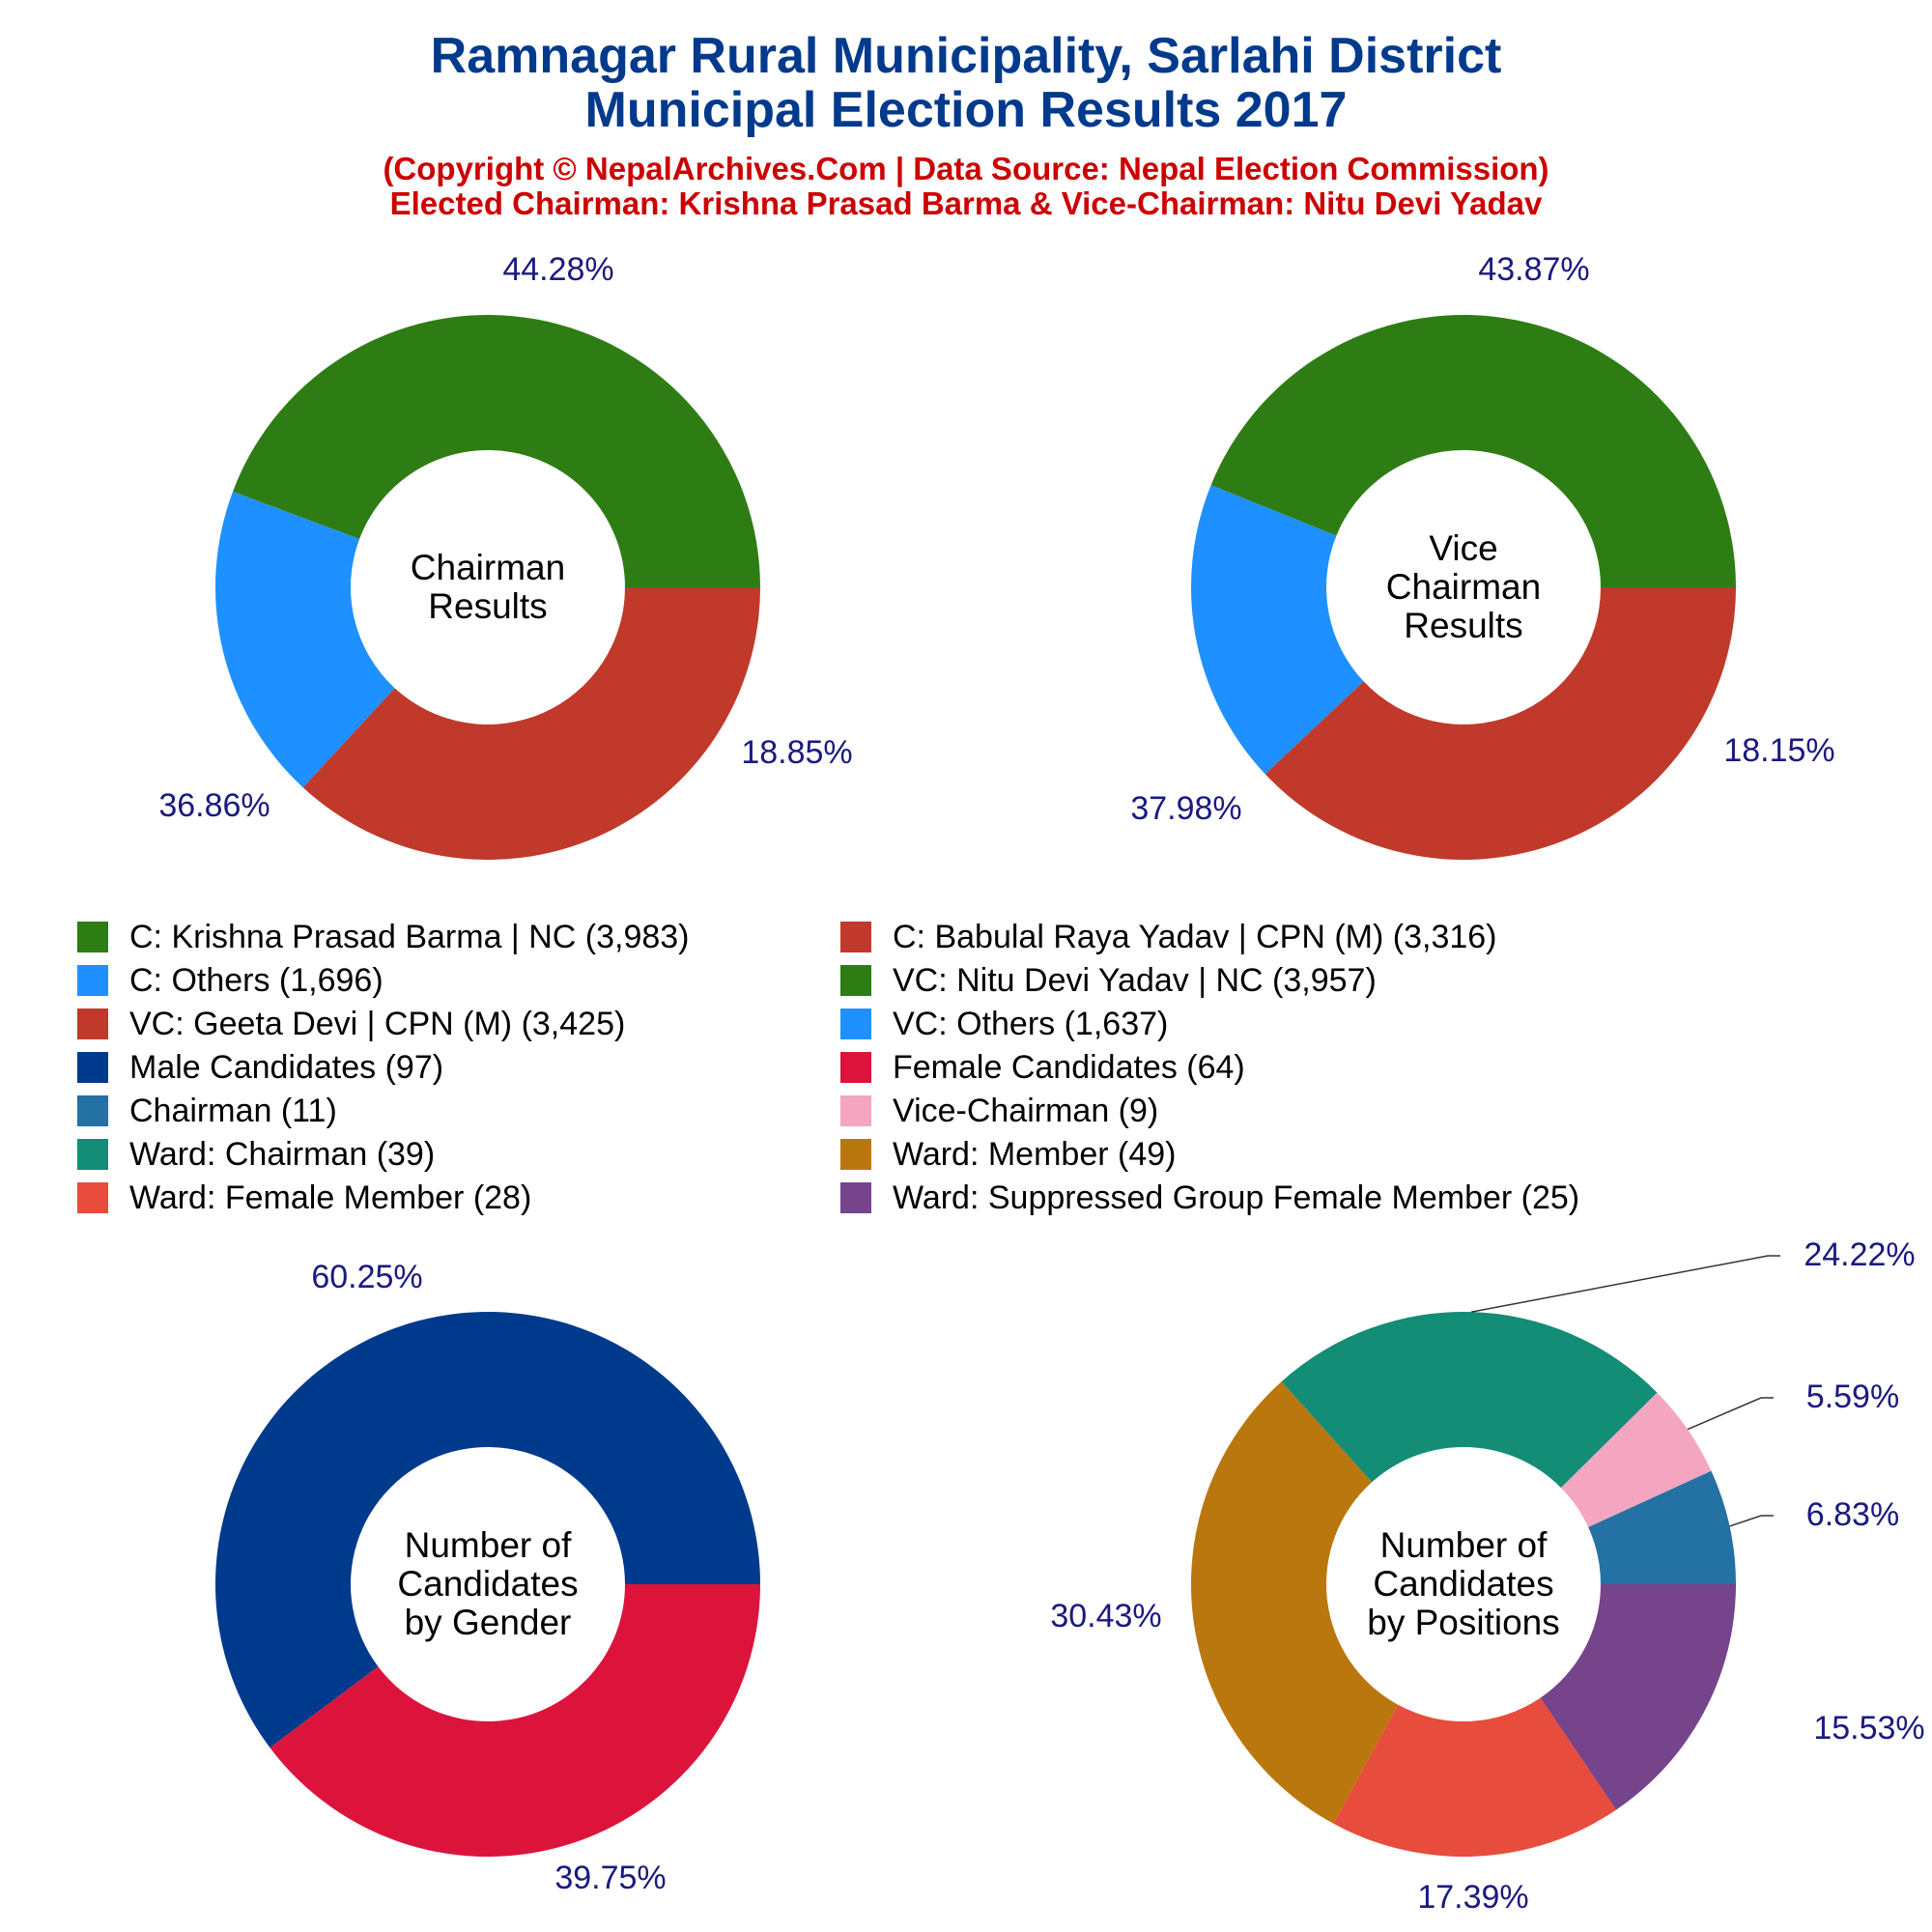 Image resolution: width=1932 pixels, height=1932 pixels. Describe the element at coordinates (282, 1154) in the screenshot. I see `legend-label: Ward: Chairman (39)` at that location.